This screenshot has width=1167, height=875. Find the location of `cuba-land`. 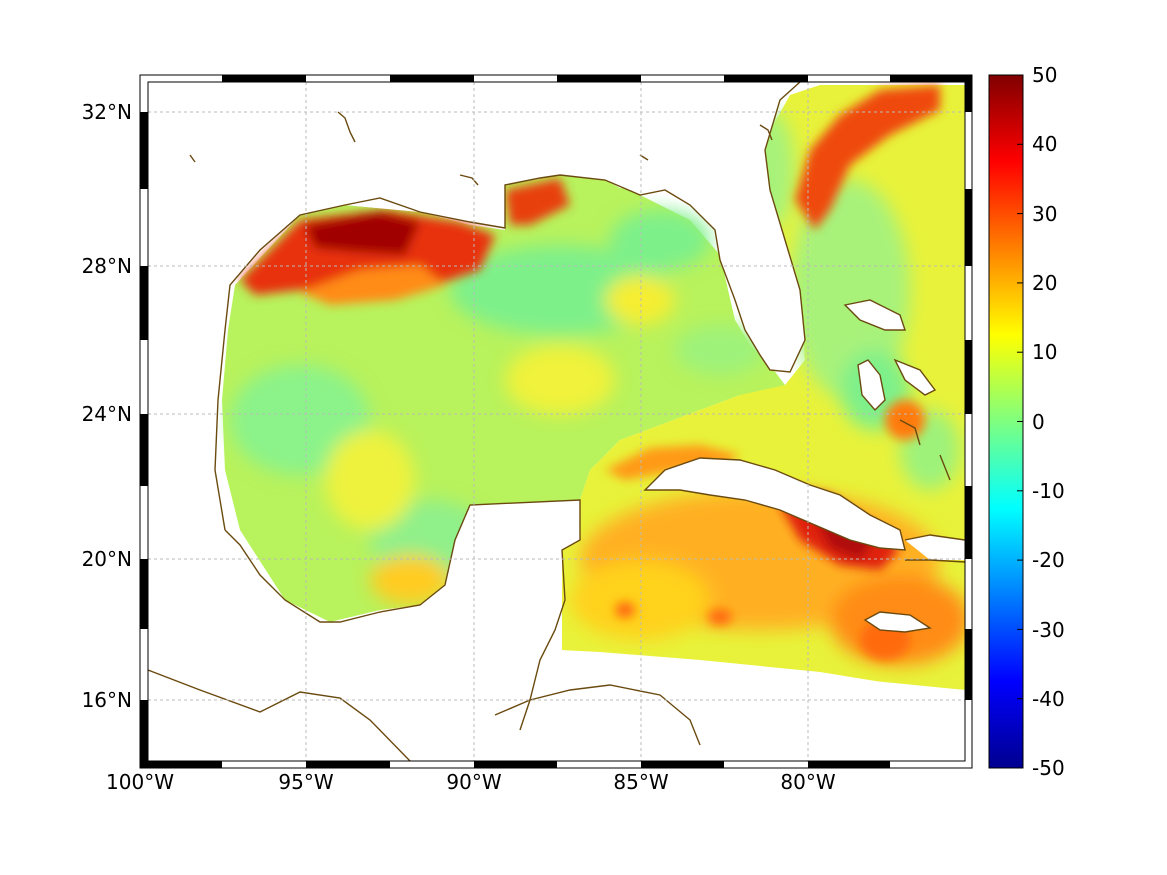

cuba-land is located at coordinates (775, 504).